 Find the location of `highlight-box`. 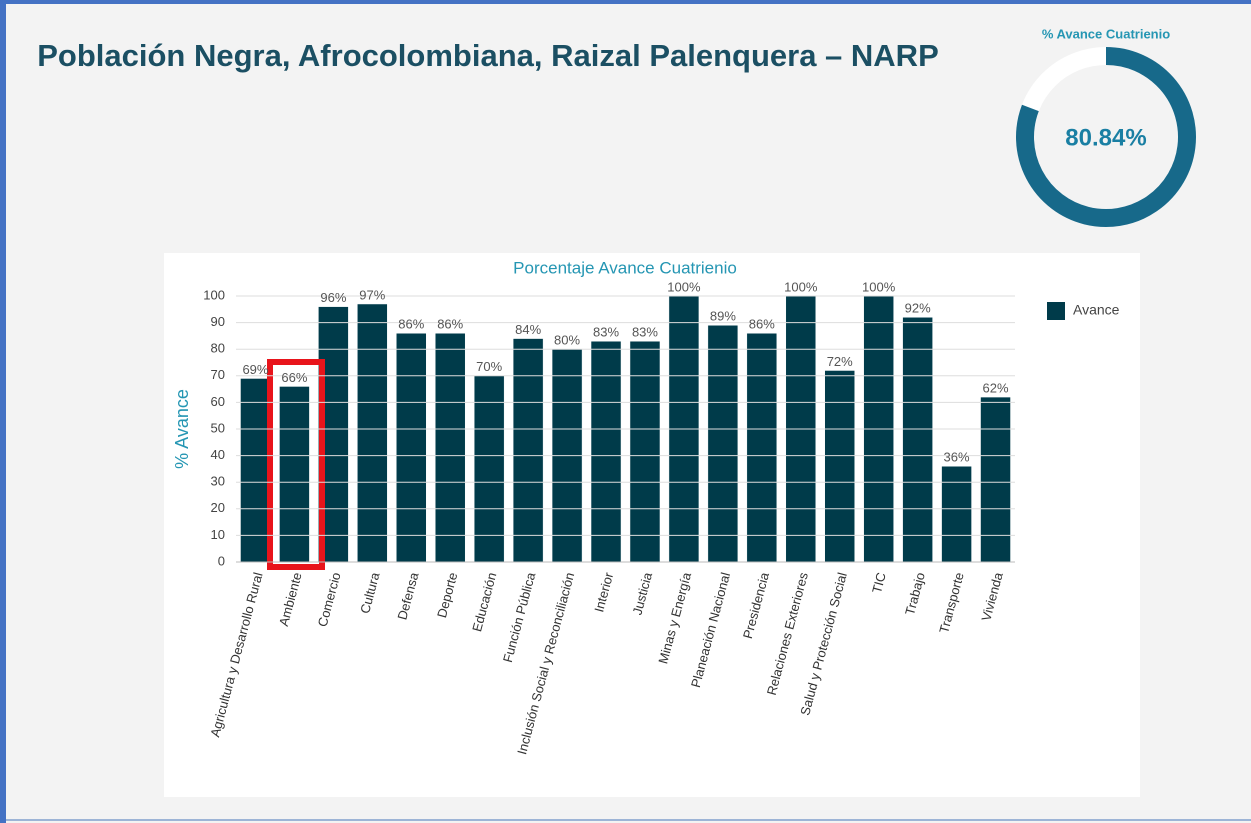

highlight-box is located at coordinates (296, 464).